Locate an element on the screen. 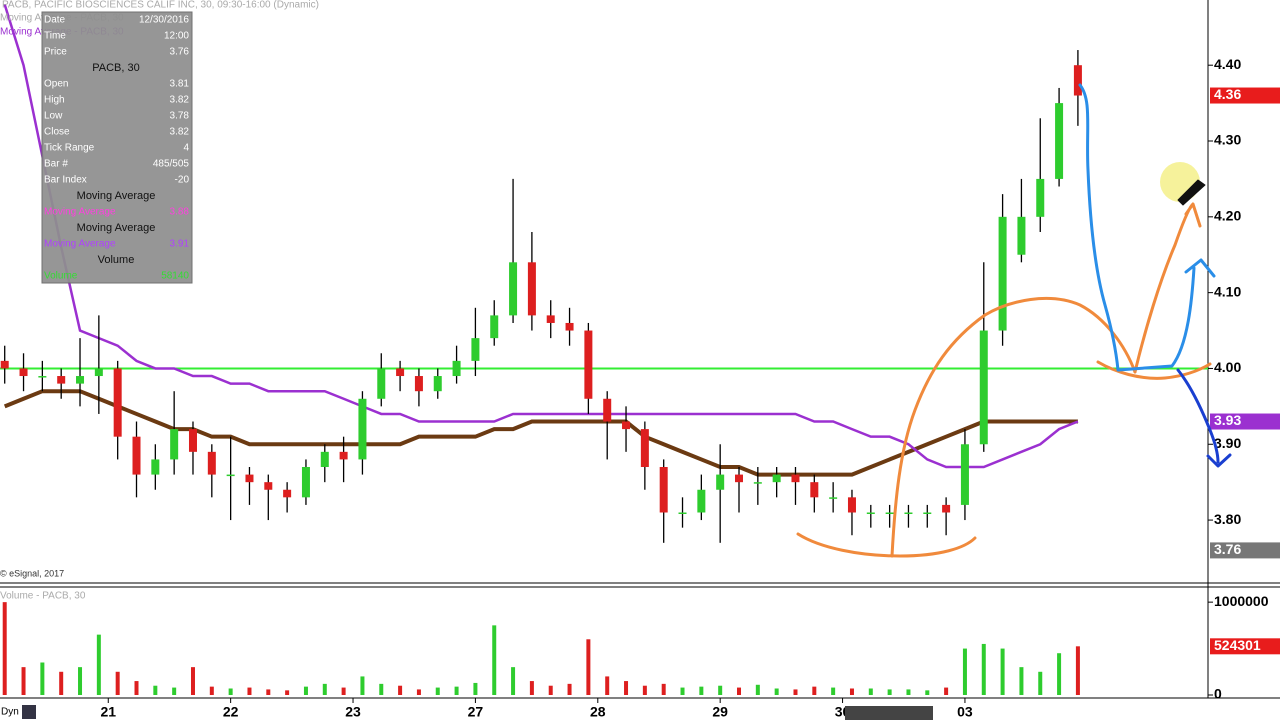 The image size is (1280, 720). annotation-stroke is located at coordinates (1147, 227).